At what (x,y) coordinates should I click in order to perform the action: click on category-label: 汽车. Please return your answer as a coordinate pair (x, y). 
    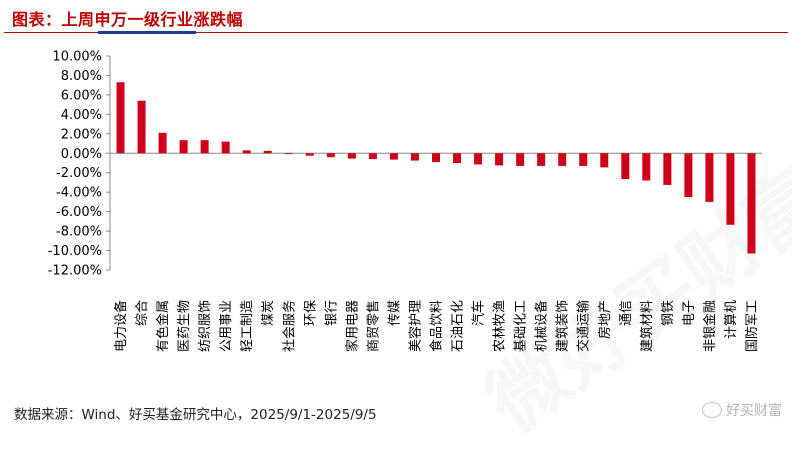
    Looking at the image, I should click on (479, 313).